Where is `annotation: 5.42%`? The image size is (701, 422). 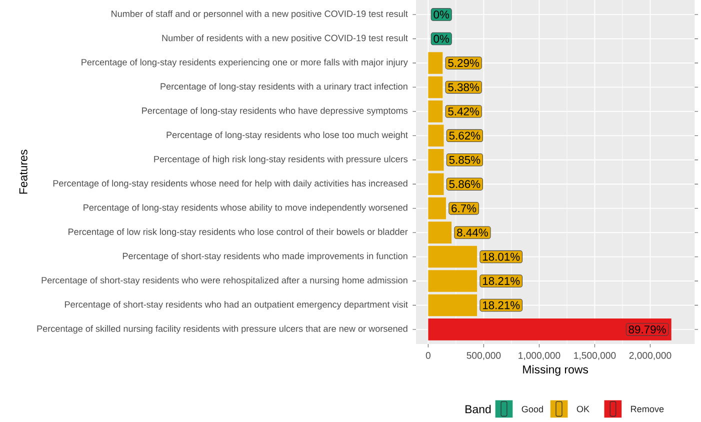 annotation: 5.42% is located at coordinates (464, 111).